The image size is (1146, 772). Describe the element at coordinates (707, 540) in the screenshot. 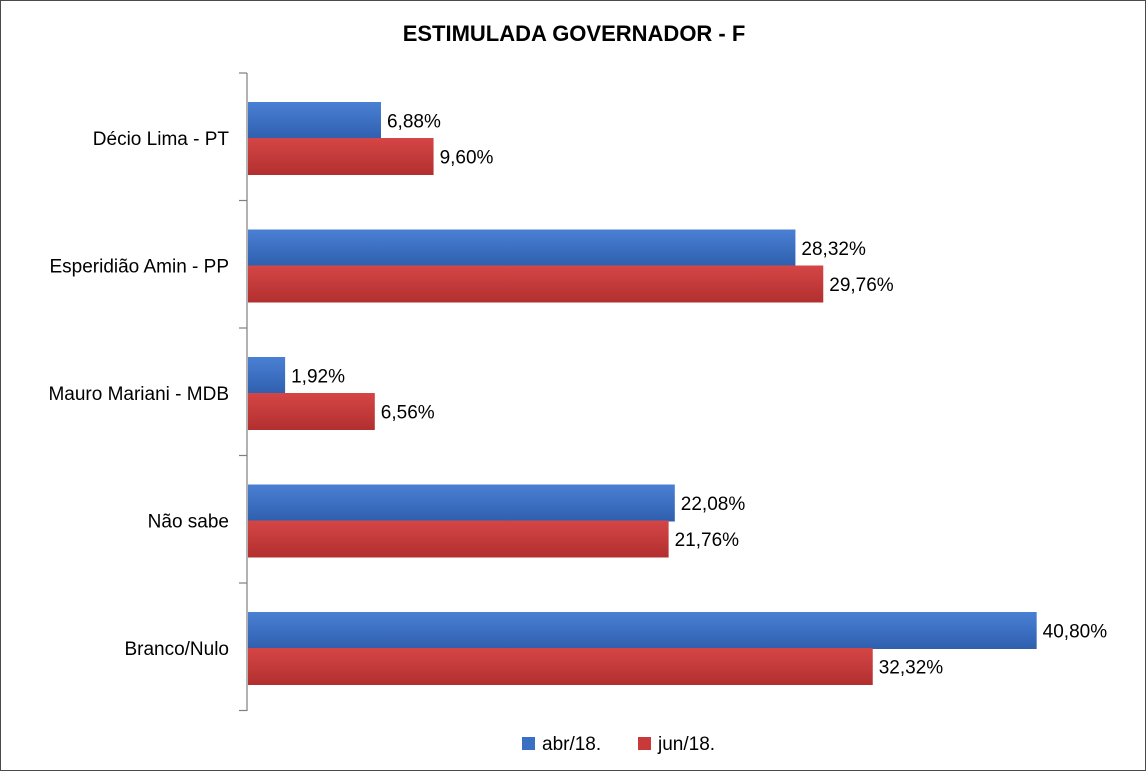

I see `data-label: 21,76%` at that location.